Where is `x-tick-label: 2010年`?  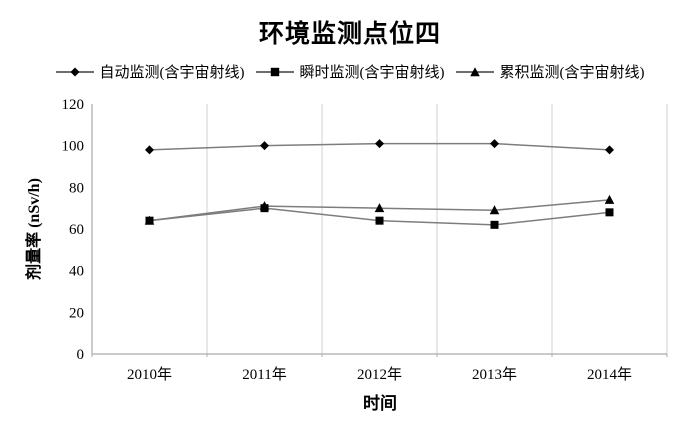 x-tick-label: 2010年 is located at coordinates (149, 374).